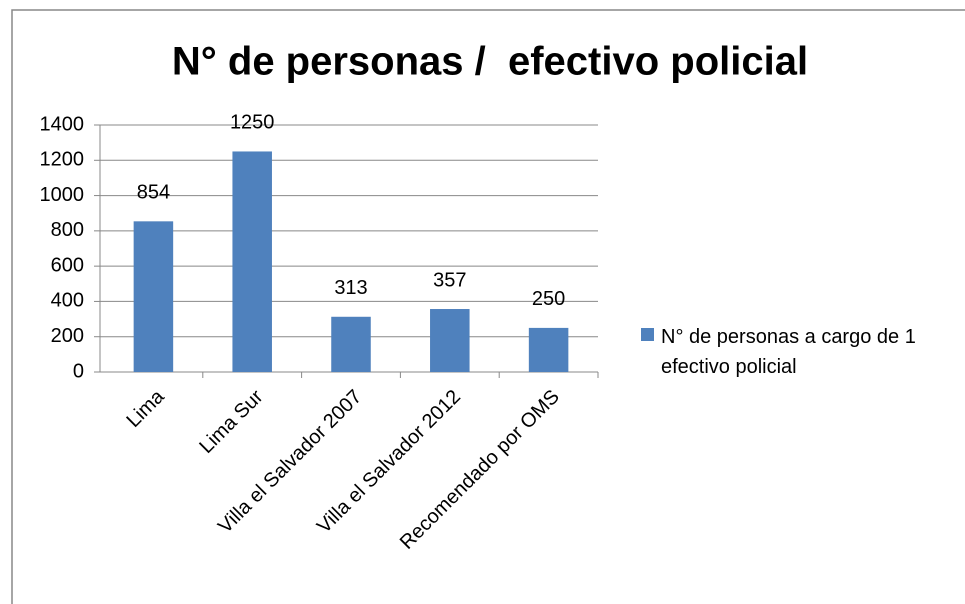 The width and height of the screenshot is (965, 604). I want to click on y-tick-label: 600, so click(67, 265).